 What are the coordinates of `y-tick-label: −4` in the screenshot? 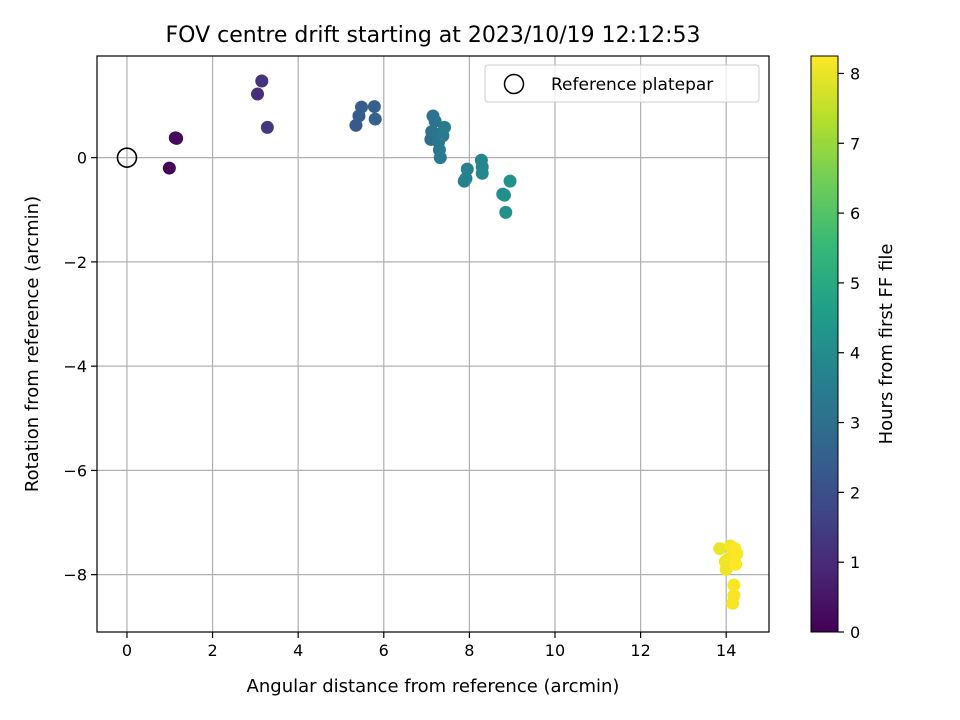 It's located at (75, 366).